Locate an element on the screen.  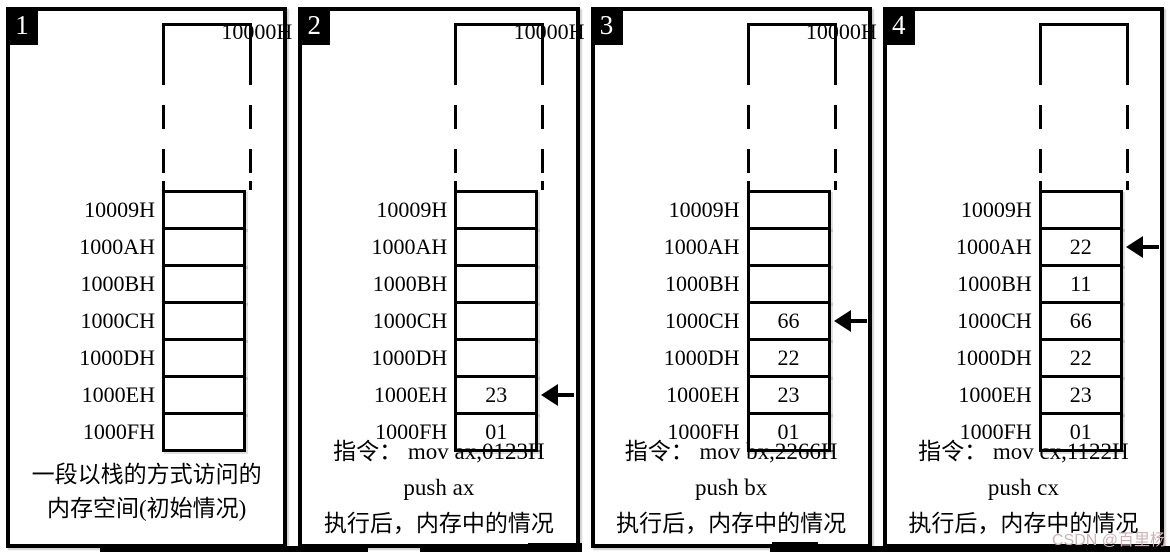
panel-caption: 指令： mov bx,2266H push bx 执行后，内存中的情况 is located at coordinates (731, 488).